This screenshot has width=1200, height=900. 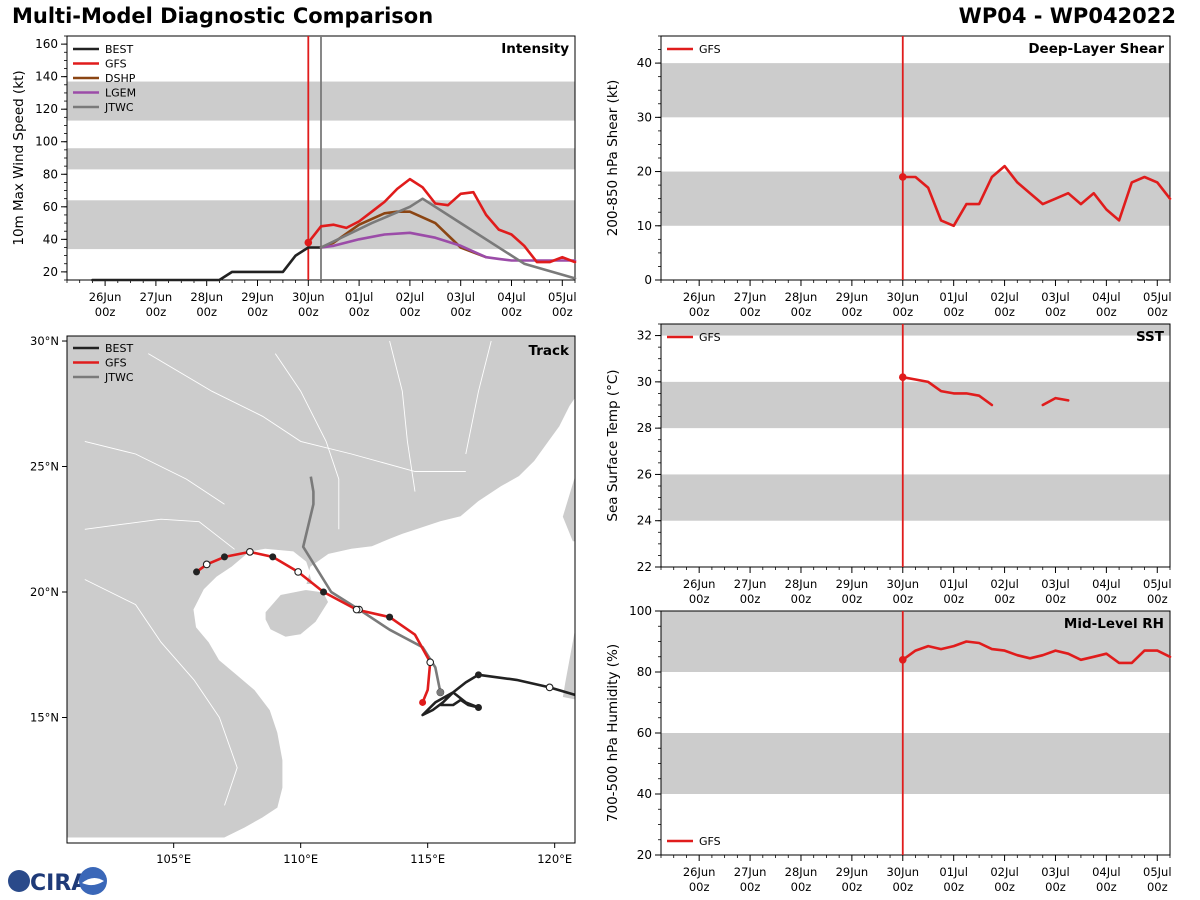 What do you see at coordinates (648, 280) in the screenshot?
I see `shear-y-tick-label: 0` at bounding box center [648, 280].